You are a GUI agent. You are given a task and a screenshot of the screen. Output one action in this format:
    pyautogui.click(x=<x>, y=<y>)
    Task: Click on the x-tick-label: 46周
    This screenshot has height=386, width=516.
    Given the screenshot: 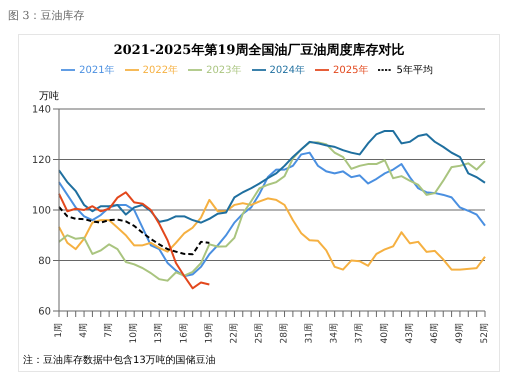 What is the action you would take?
    pyautogui.click(x=434, y=333)
    